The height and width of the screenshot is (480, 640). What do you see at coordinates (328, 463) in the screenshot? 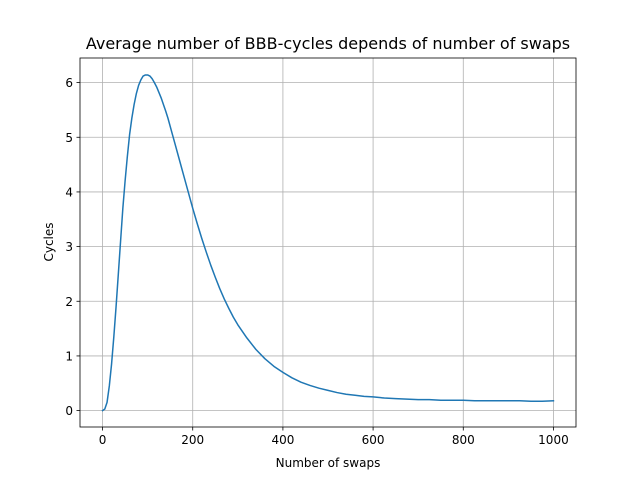
I see `x-axis-label: Number of swaps` at bounding box center [328, 463].